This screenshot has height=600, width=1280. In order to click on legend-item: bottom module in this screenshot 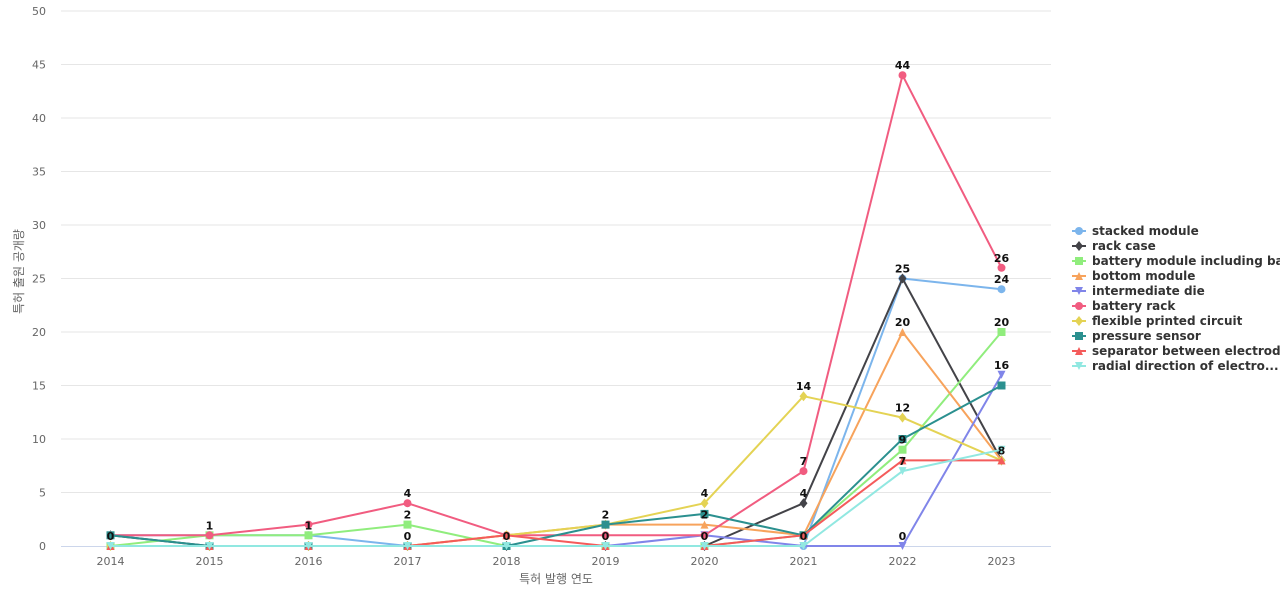, I will do `click(1133, 276)`.